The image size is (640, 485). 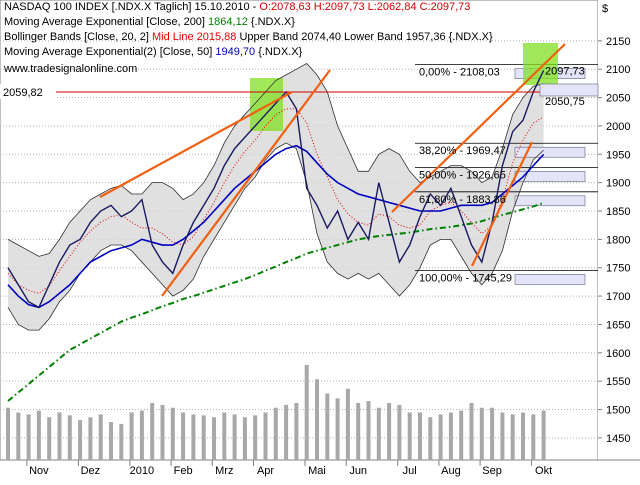 I want to click on fib-label: 50,00% - 1926,65, so click(x=462, y=176).